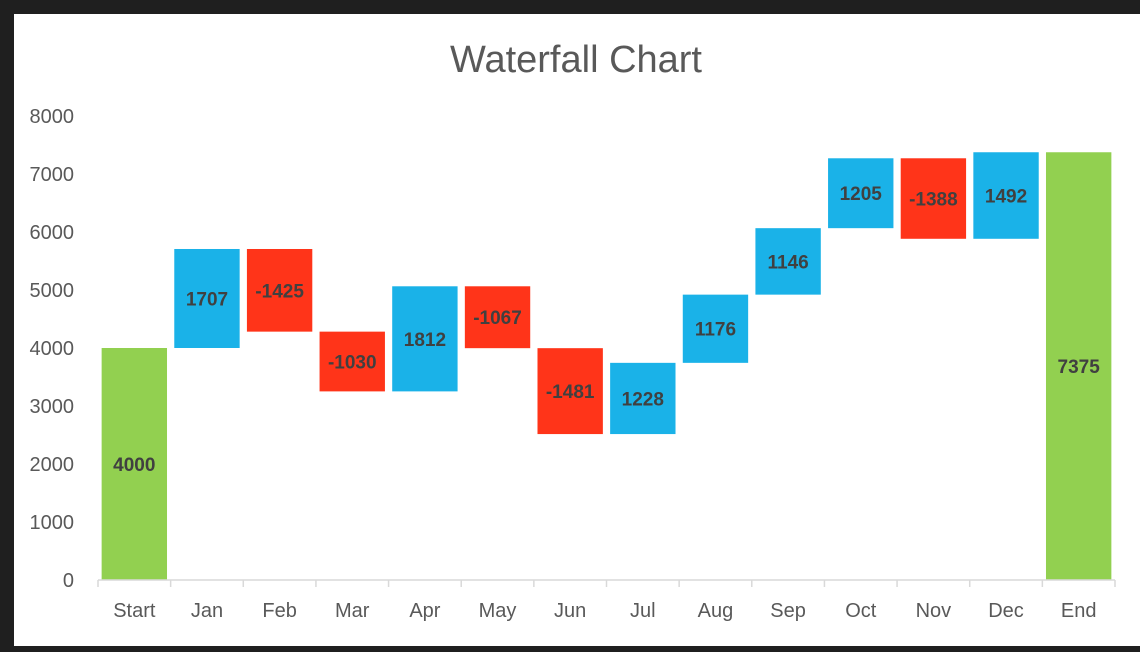 The image size is (1140, 652). What do you see at coordinates (207, 611) in the screenshot?
I see `x-tick-label: Jan` at bounding box center [207, 611].